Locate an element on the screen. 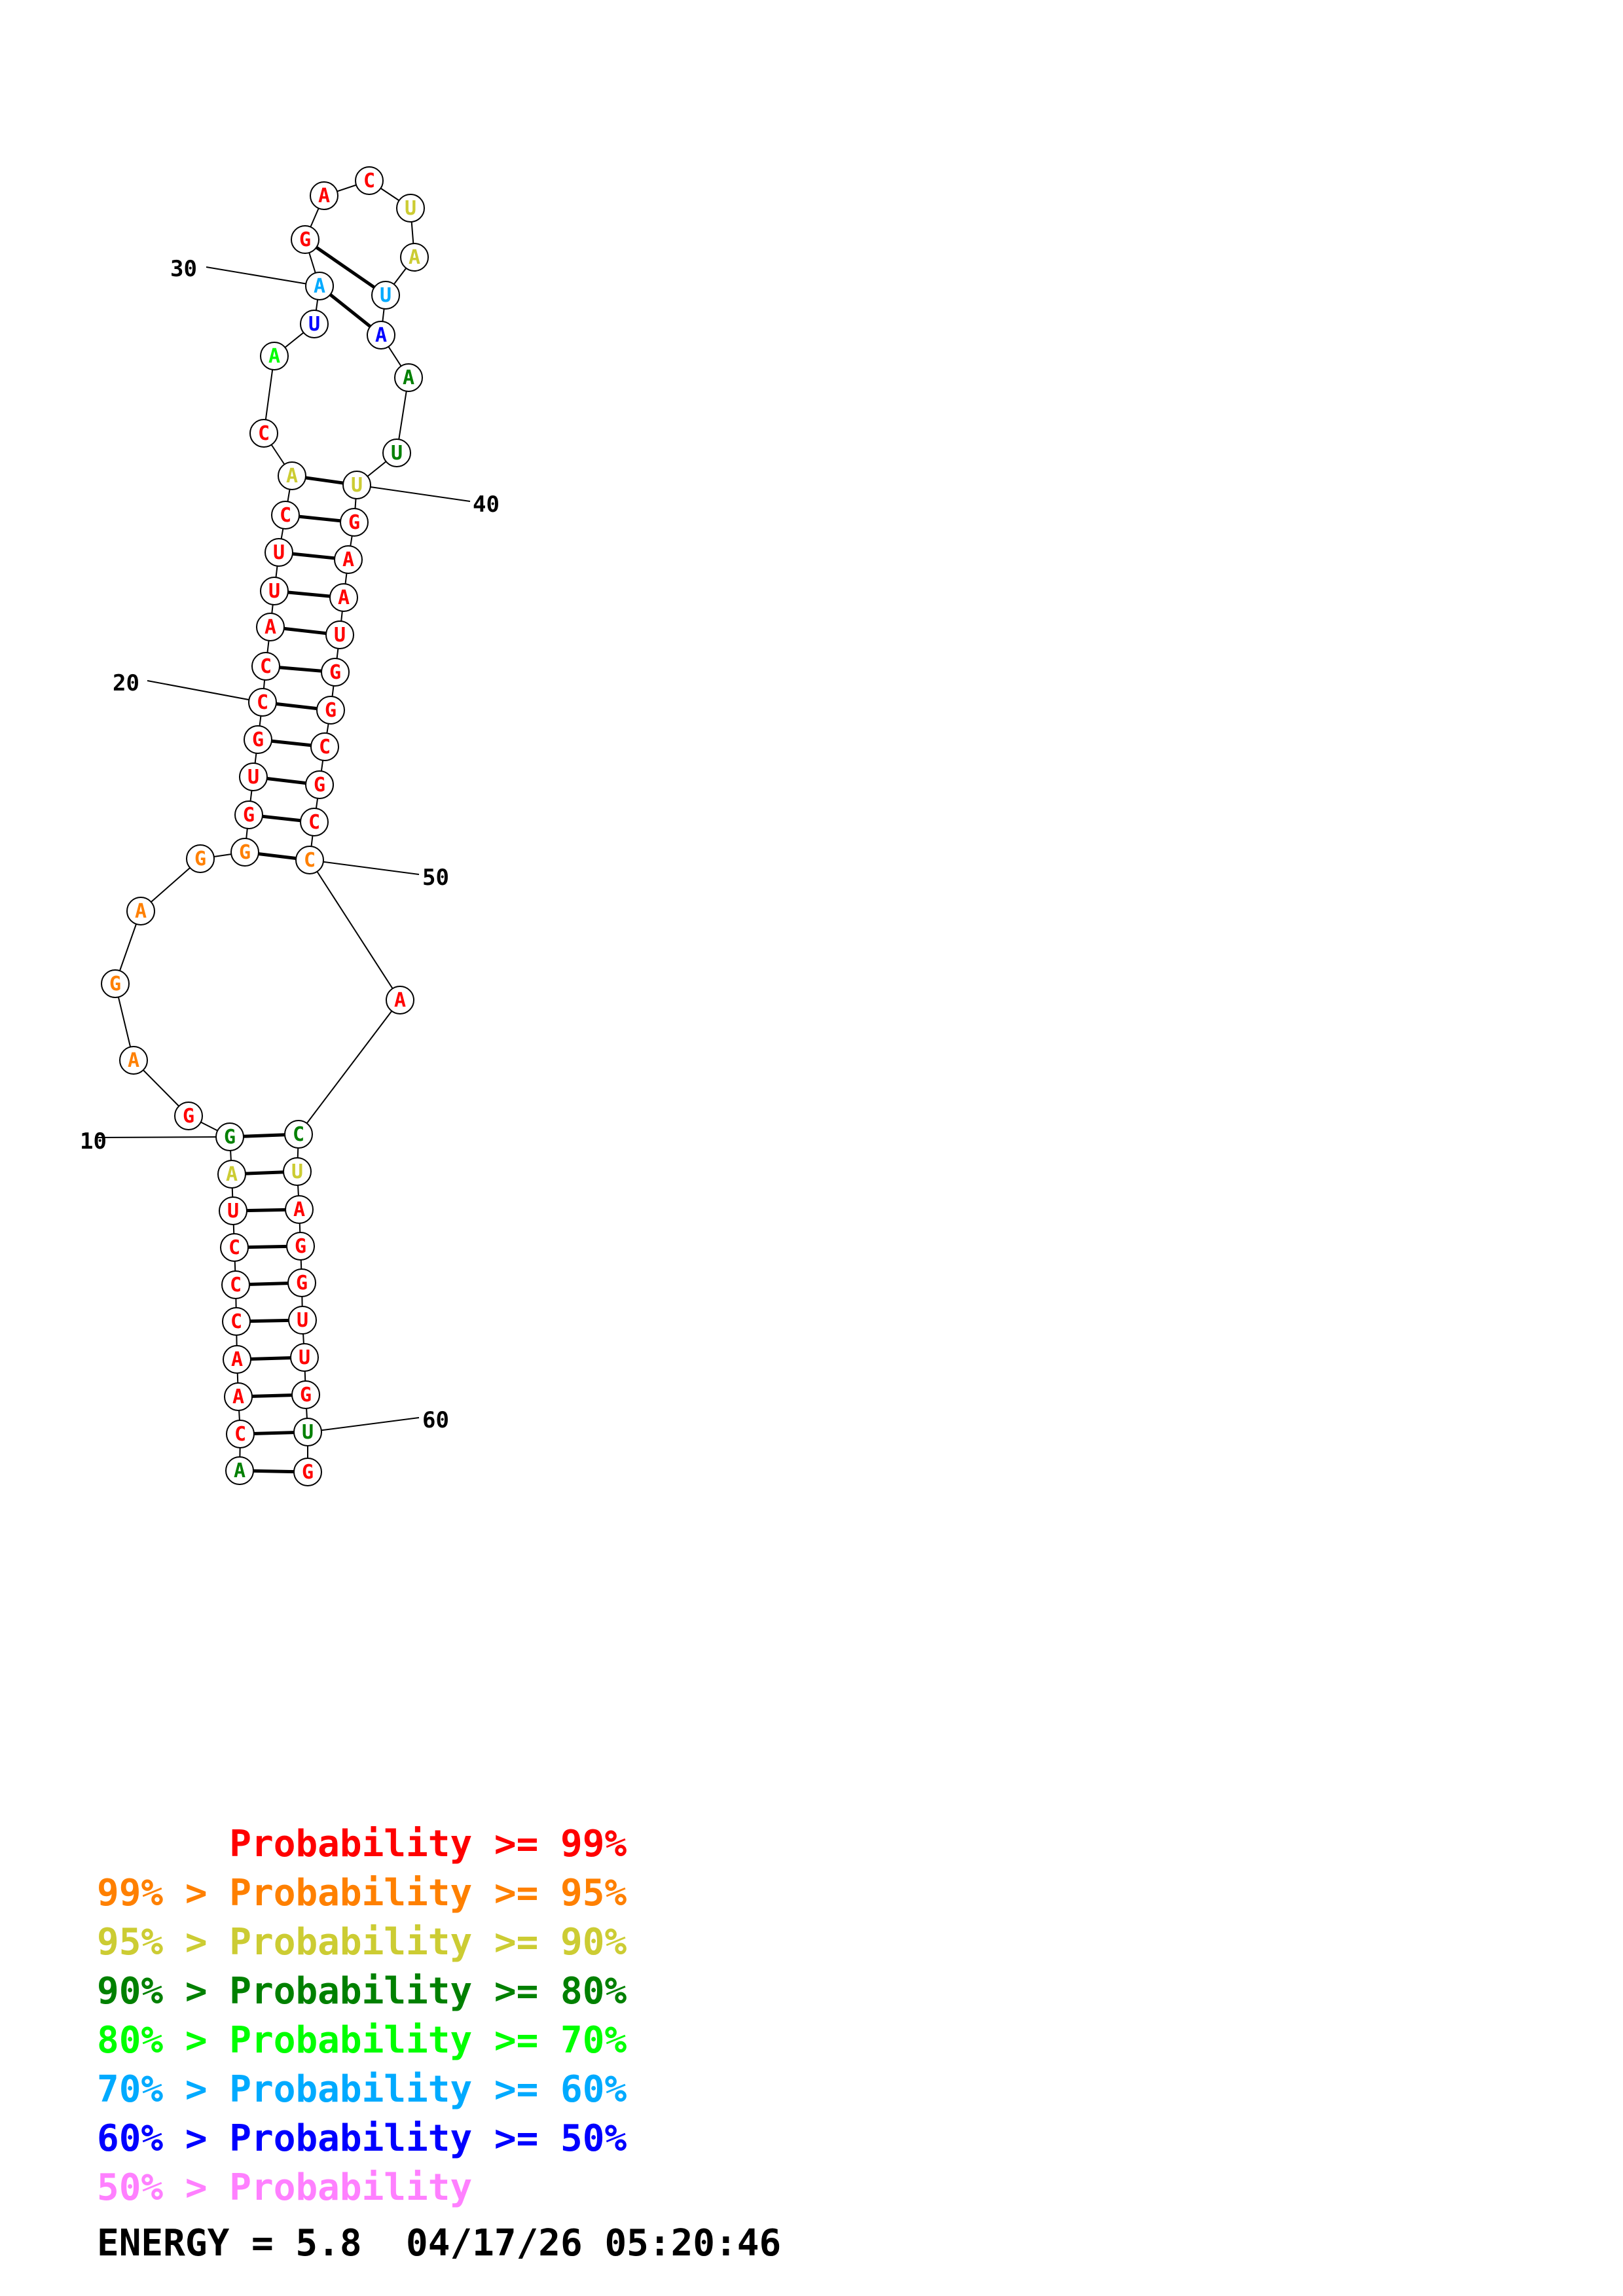 Image resolution: width=1623 pixels, height=2296 pixels. position-labels: 10 20 30 40 50 60 is located at coordinates (290, 845).